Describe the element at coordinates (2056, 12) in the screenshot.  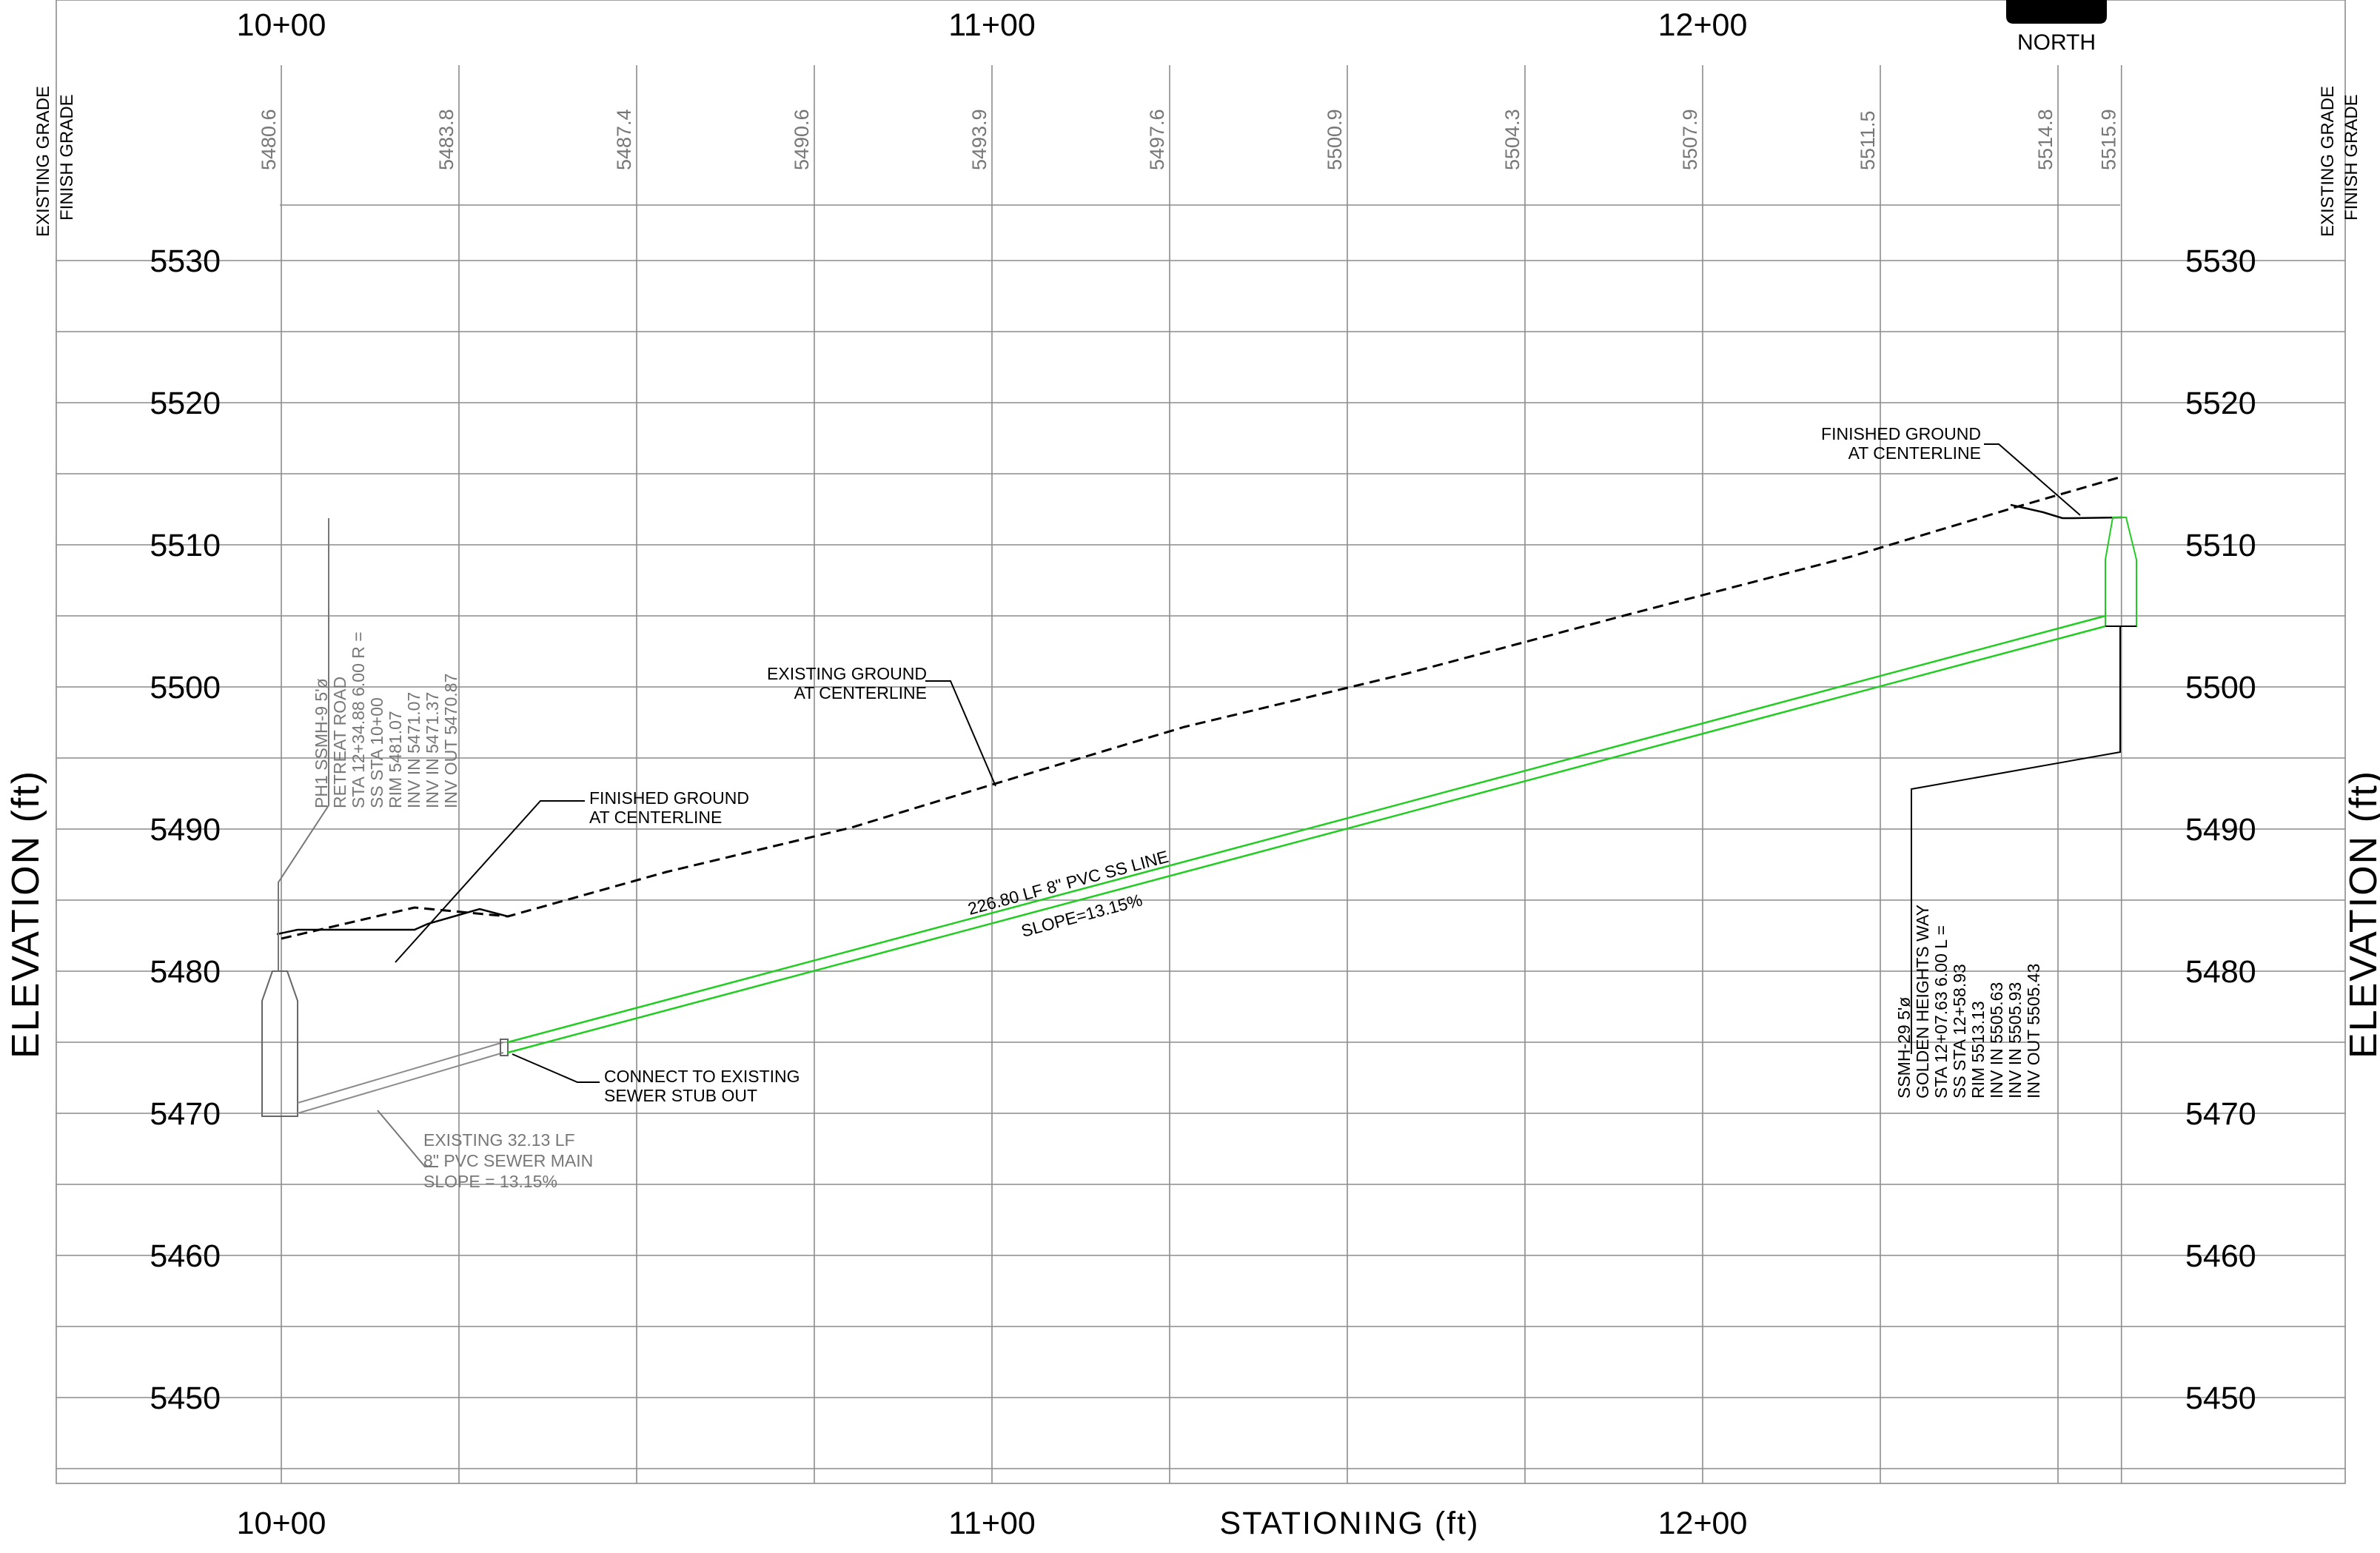
I see `north-arrow-icon` at that location.